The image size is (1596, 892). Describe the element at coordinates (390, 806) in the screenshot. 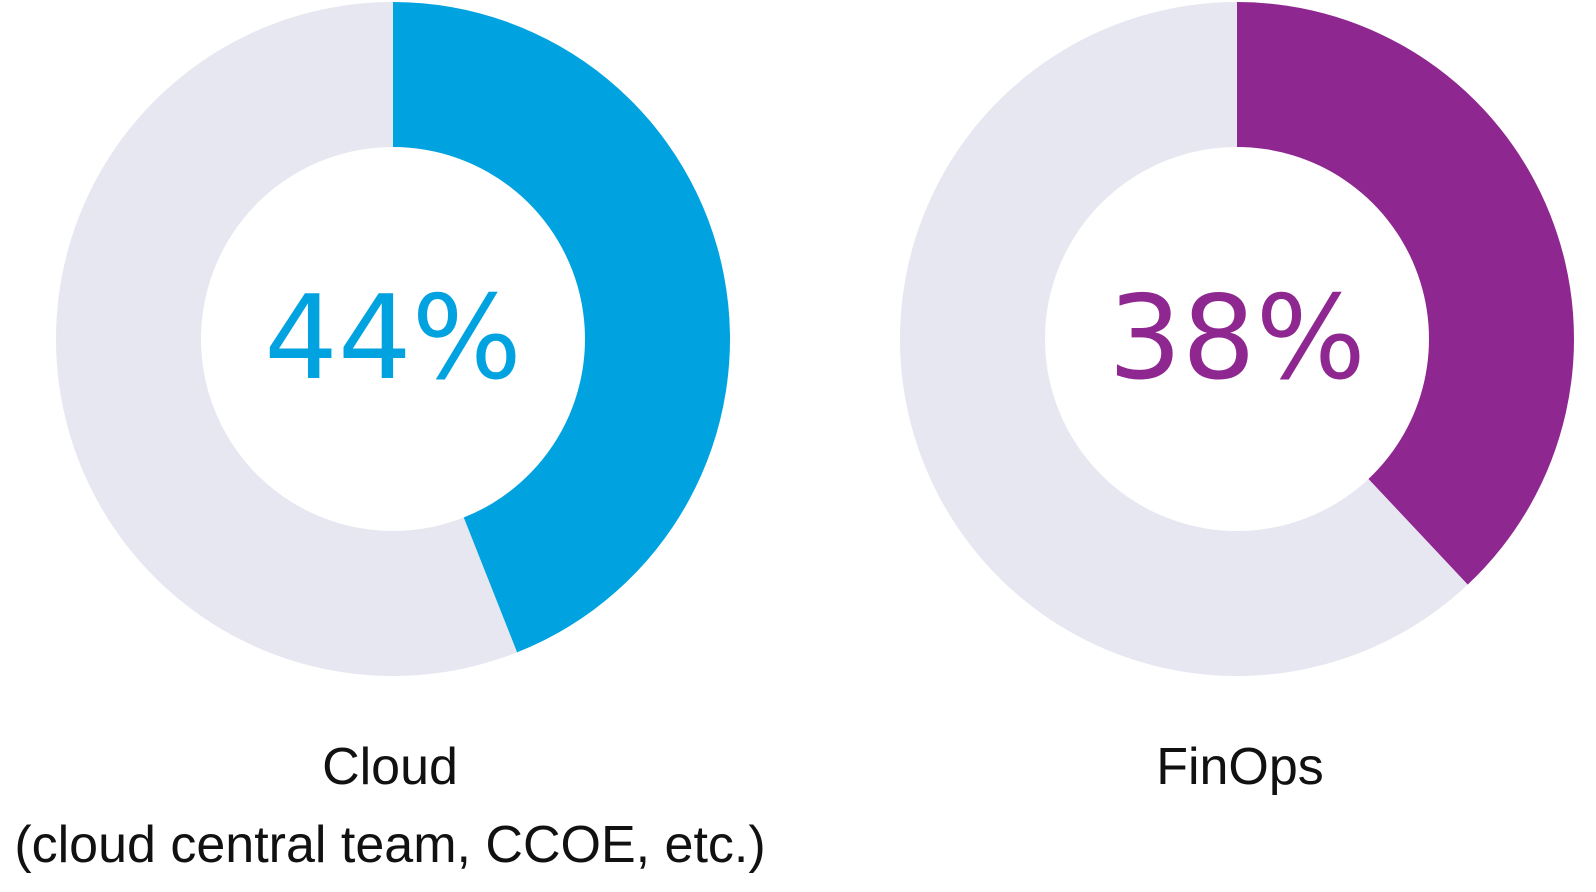

I see `cloud-caption: Cloud (cloud central team, CCOE, etc.)` at that location.